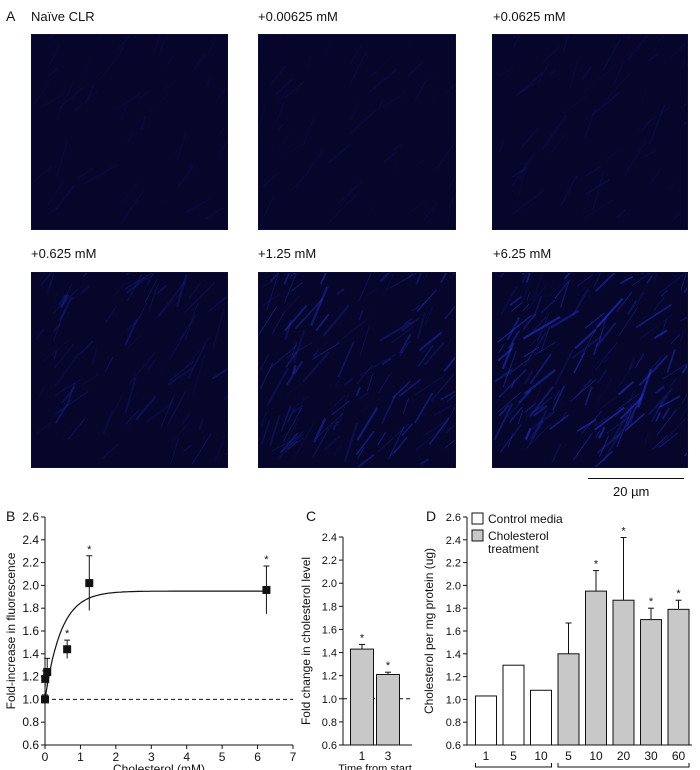 This screenshot has width=700, height=770. What do you see at coordinates (11, 16) in the screenshot?
I see `panel-label-a: A` at bounding box center [11, 16].